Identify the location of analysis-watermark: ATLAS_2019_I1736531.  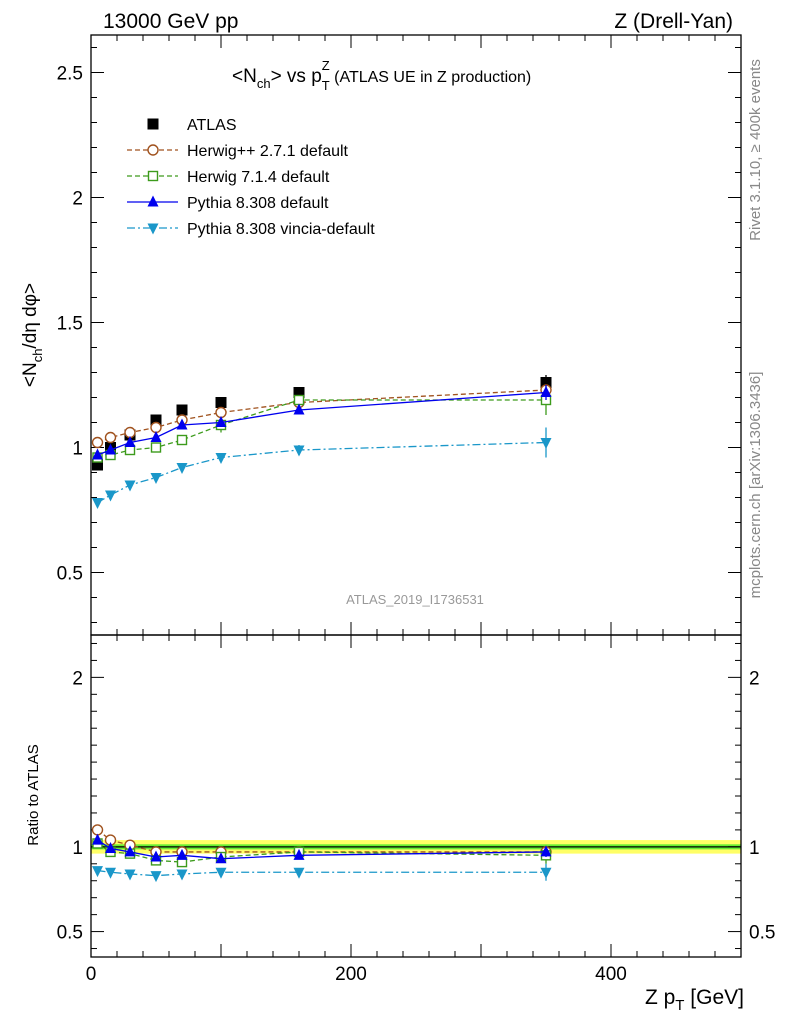
(415, 599).